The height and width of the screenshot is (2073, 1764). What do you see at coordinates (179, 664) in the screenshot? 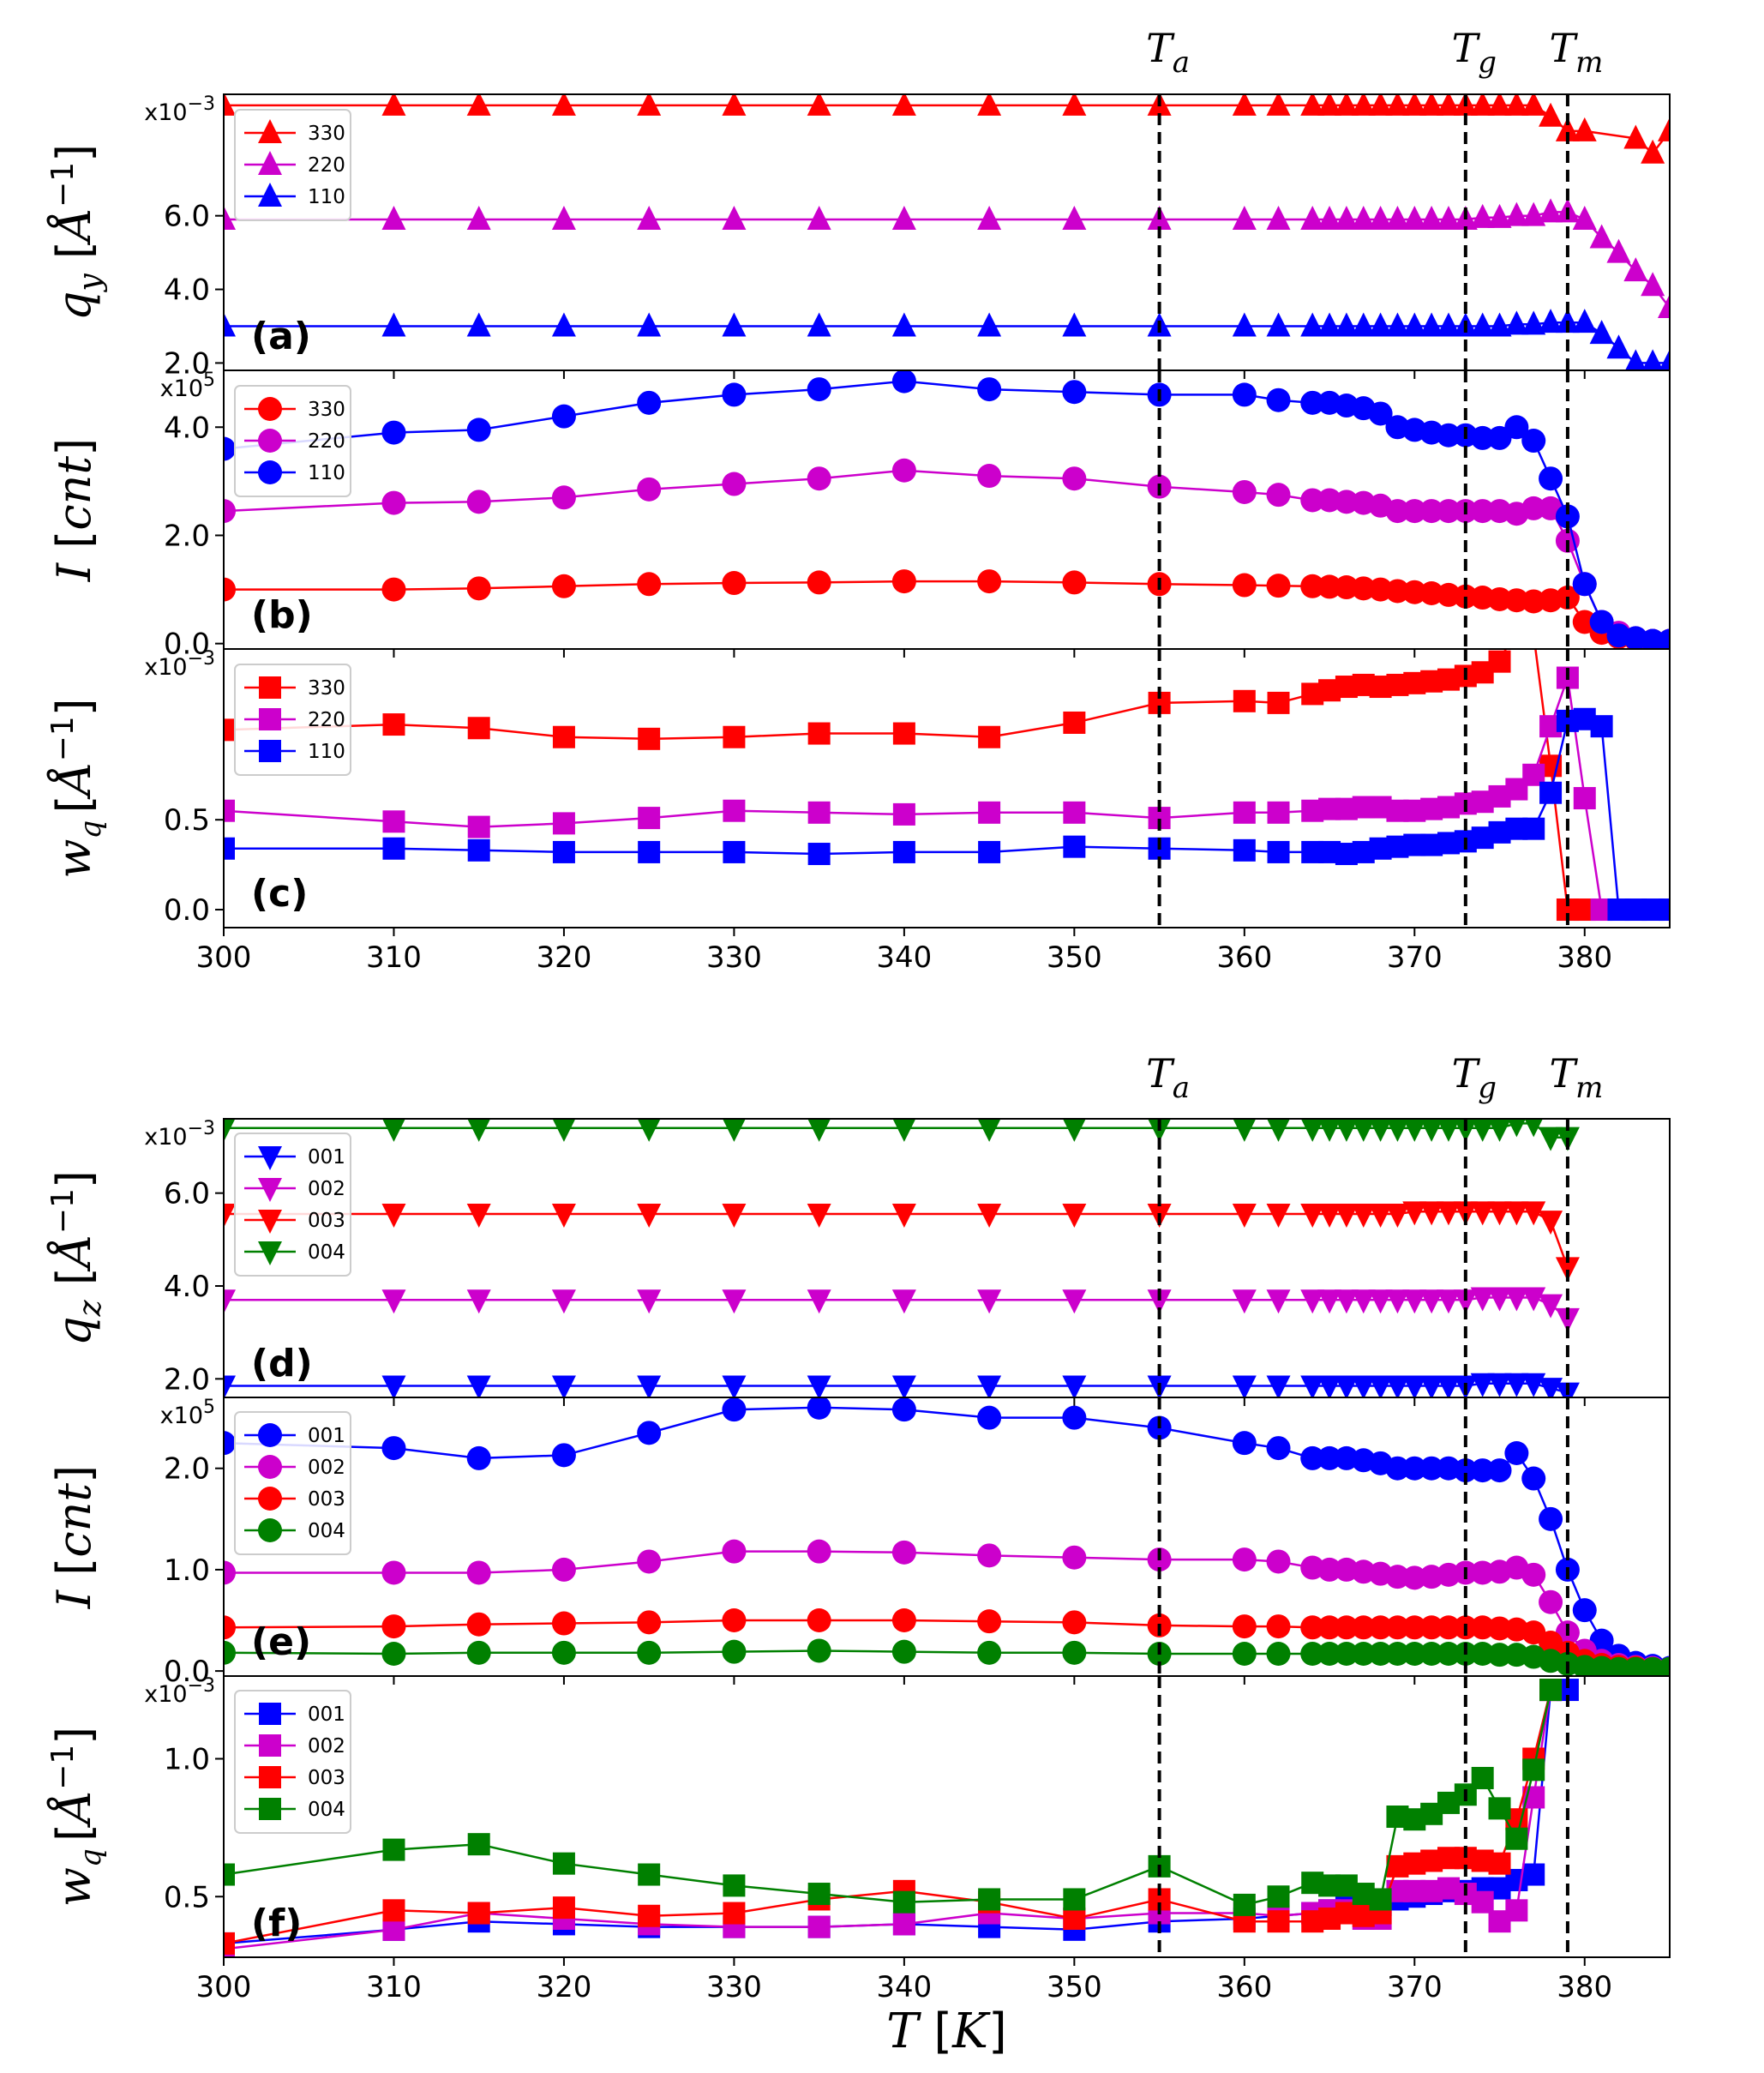
I see `axis-multiplier: x10−3` at bounding box center [179, 664].